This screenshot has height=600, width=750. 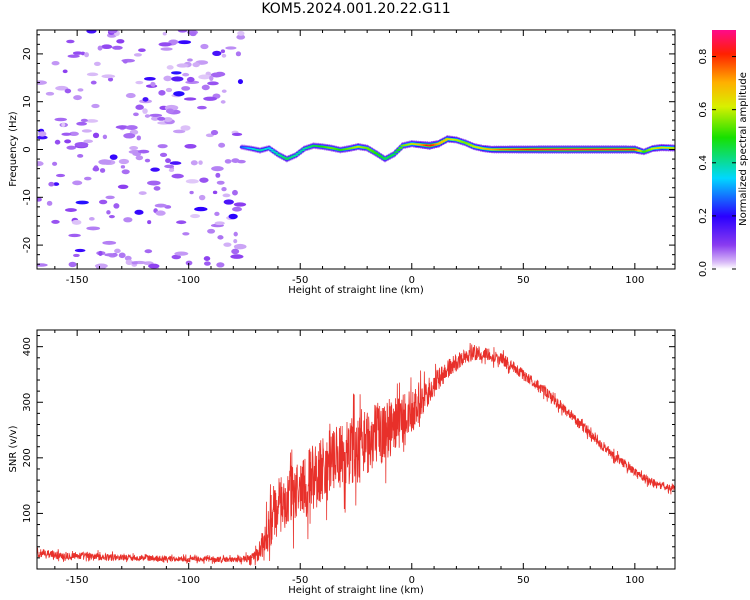 I want to click on colorbar-tick-label: 0.6, so click(x=703, y=110).